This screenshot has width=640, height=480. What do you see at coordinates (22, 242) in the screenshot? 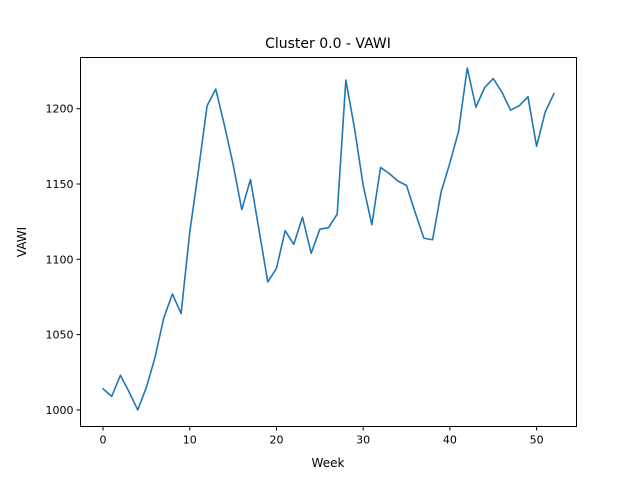
I see `y-axis-label: VAWI` at bounding box center [22, 242].